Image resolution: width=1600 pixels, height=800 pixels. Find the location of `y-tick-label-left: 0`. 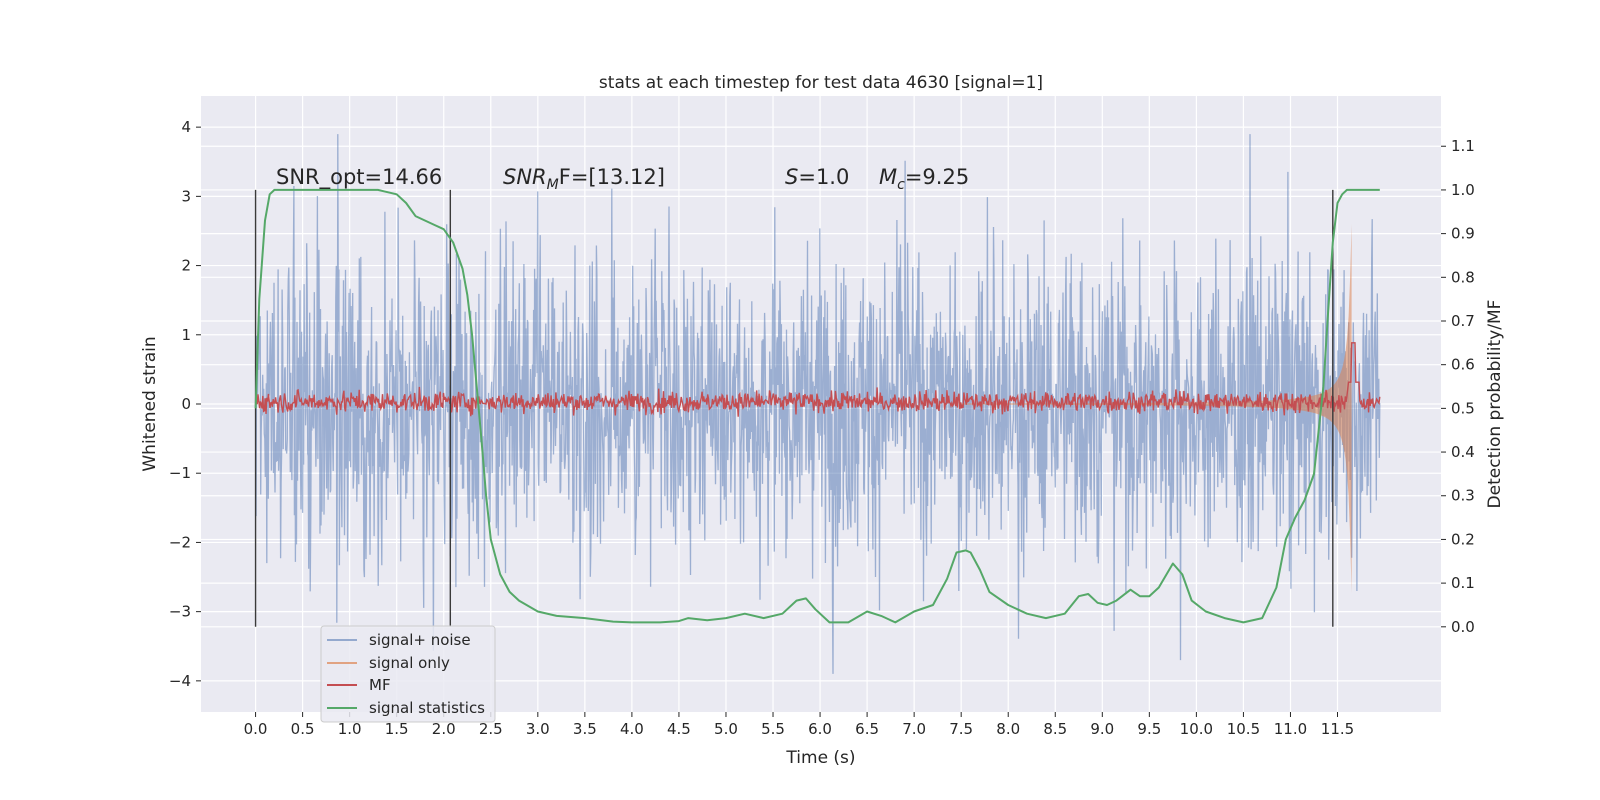

y-tick-label-left: 0 is located at coordinates (186, 404).